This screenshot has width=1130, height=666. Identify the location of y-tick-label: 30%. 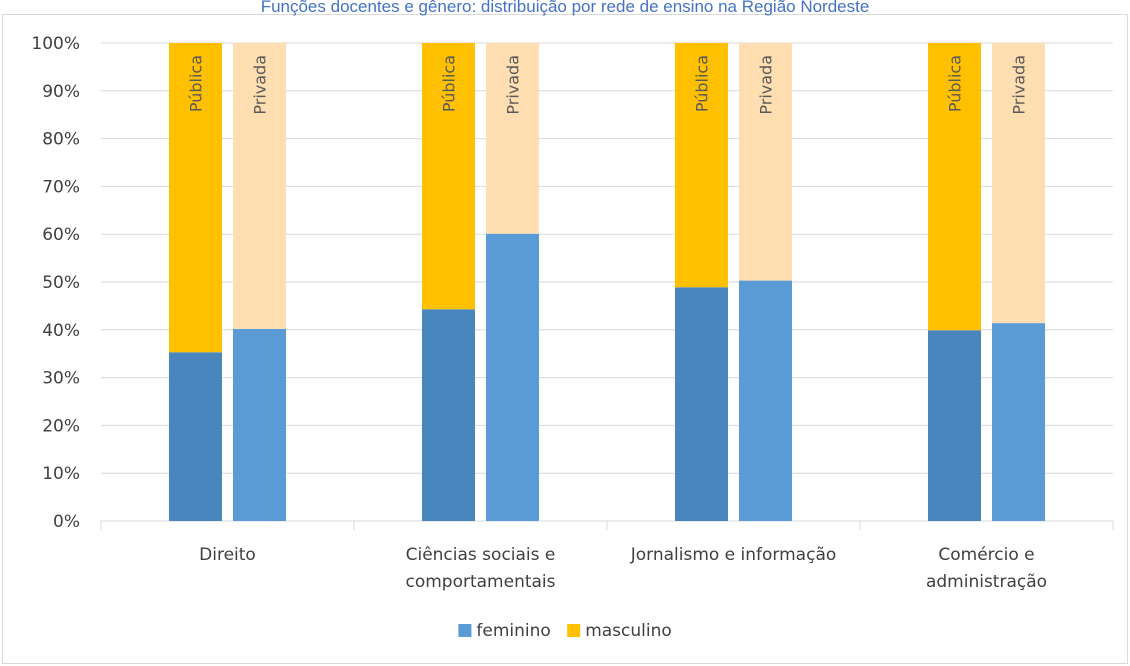
(61, 379).